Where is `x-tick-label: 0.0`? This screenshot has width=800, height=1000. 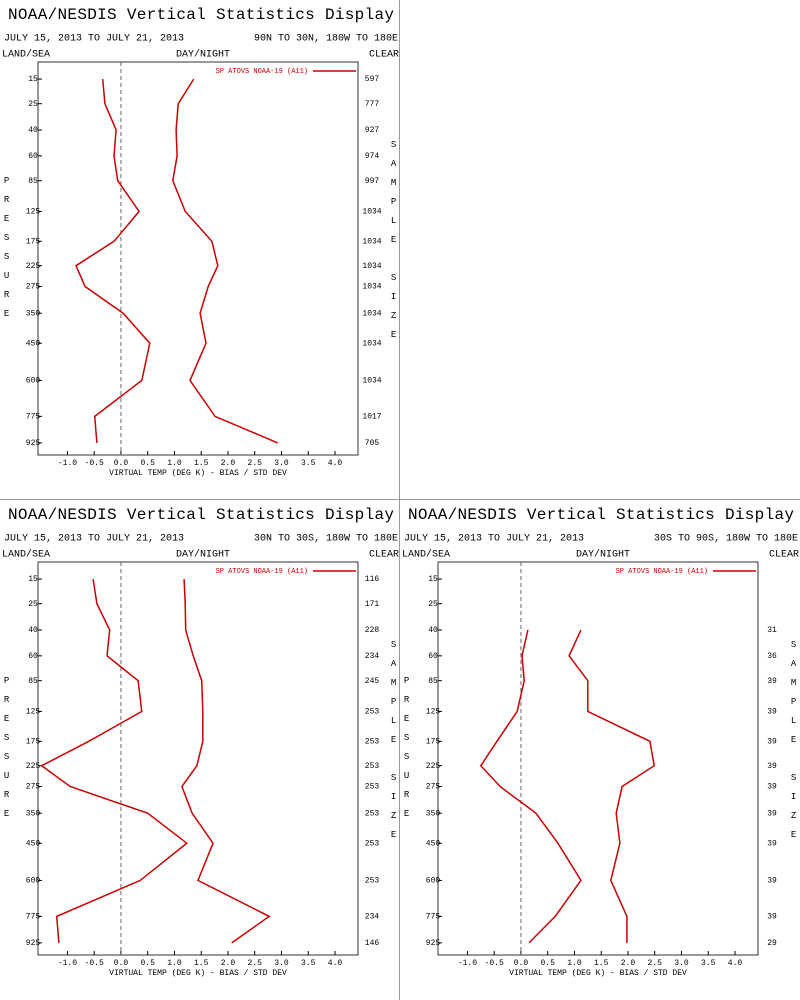 x-tick-label: 0.0 is located at coordinates (121, 463).